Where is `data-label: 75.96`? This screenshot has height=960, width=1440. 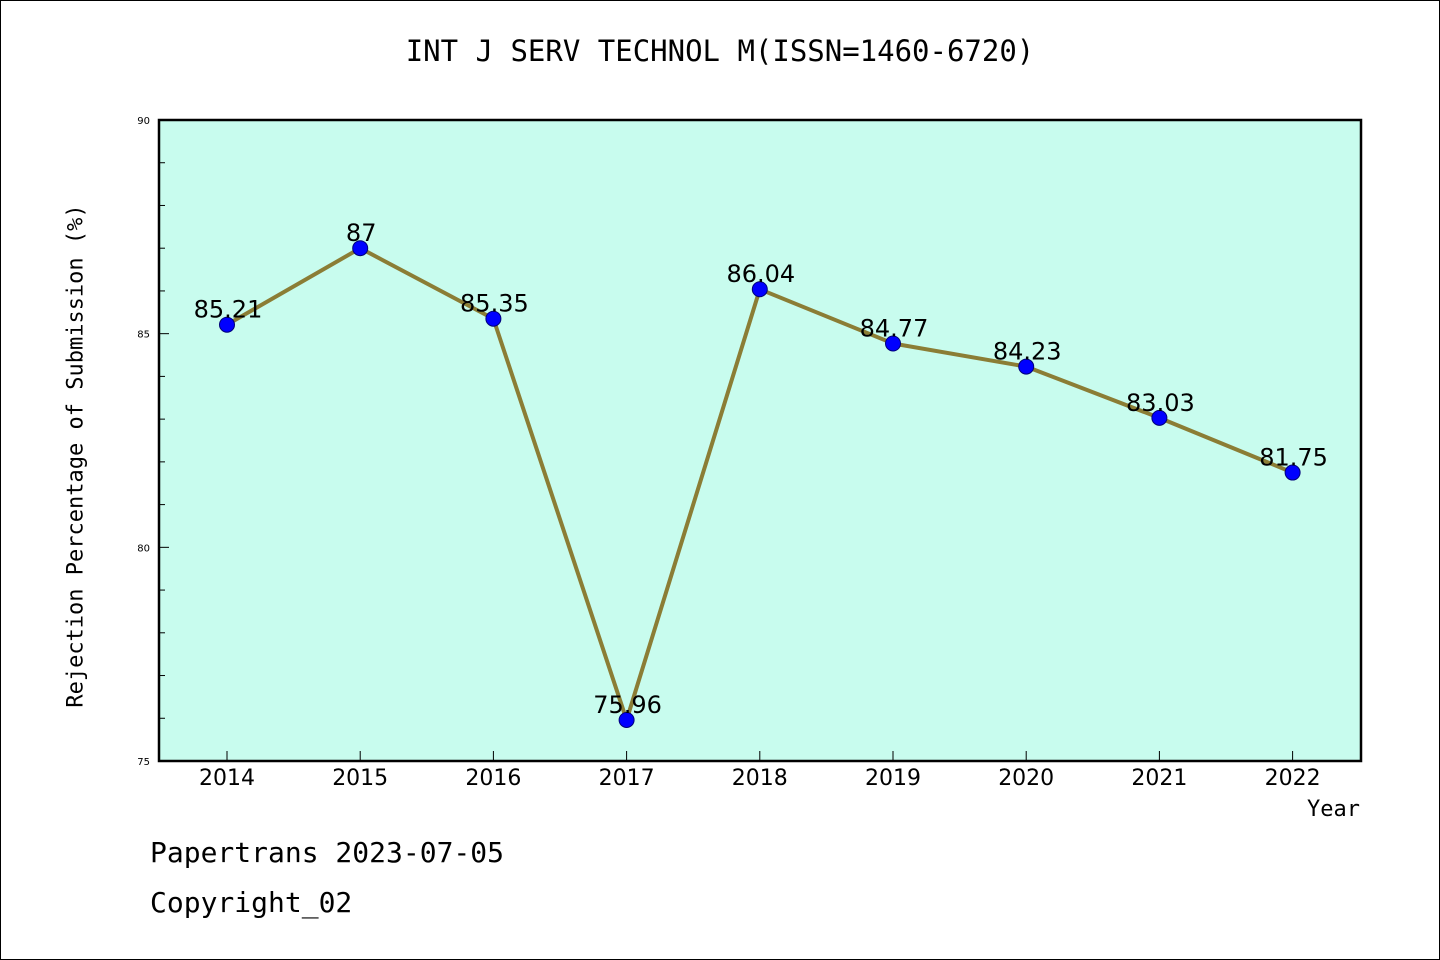 data-label: 75.96 is located at coordinates (627, 705).